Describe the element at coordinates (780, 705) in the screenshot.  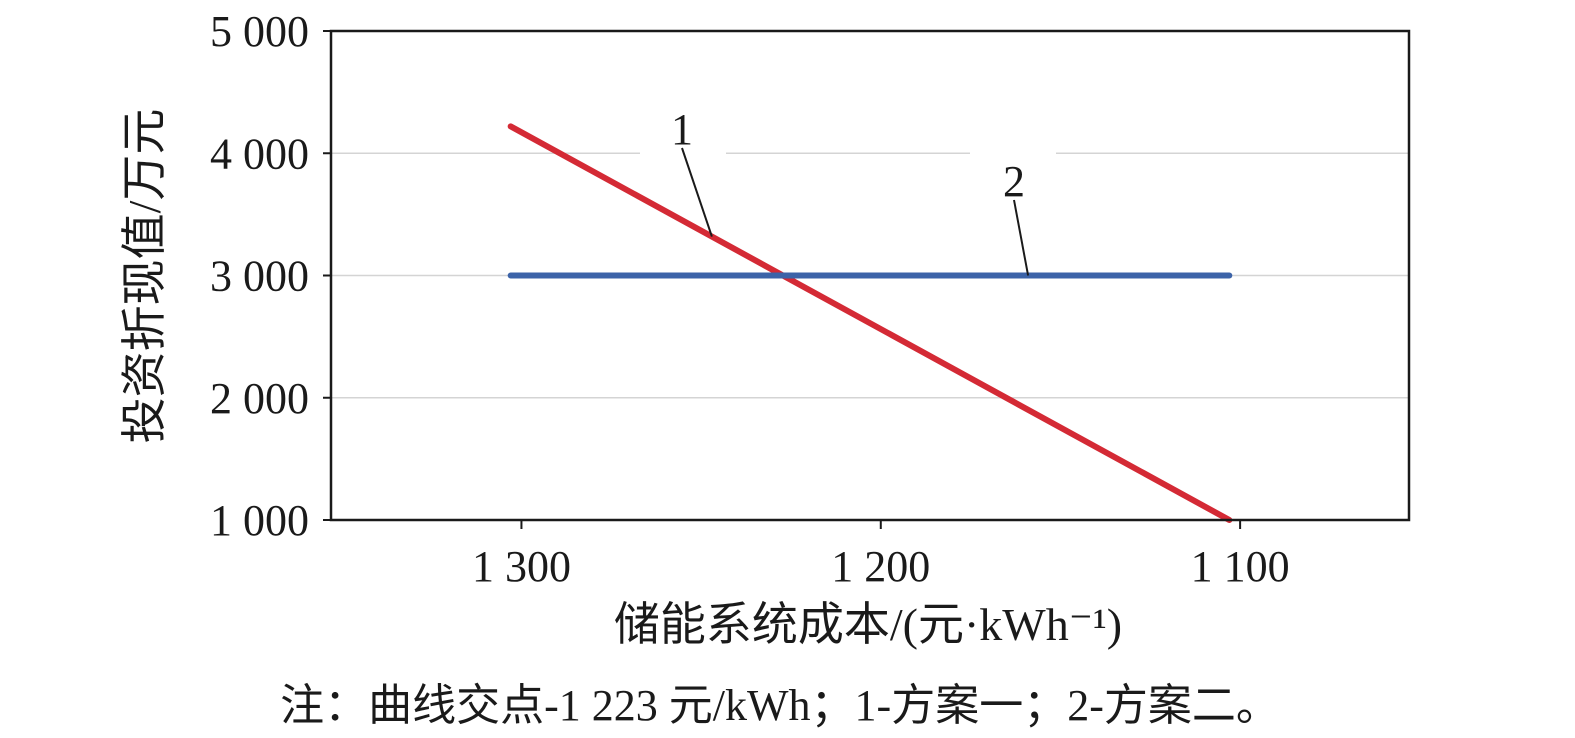
I see `chart-note: 注：曲线交点-1 223 元/kWh；1-方案一；2-方案二。` at that location.